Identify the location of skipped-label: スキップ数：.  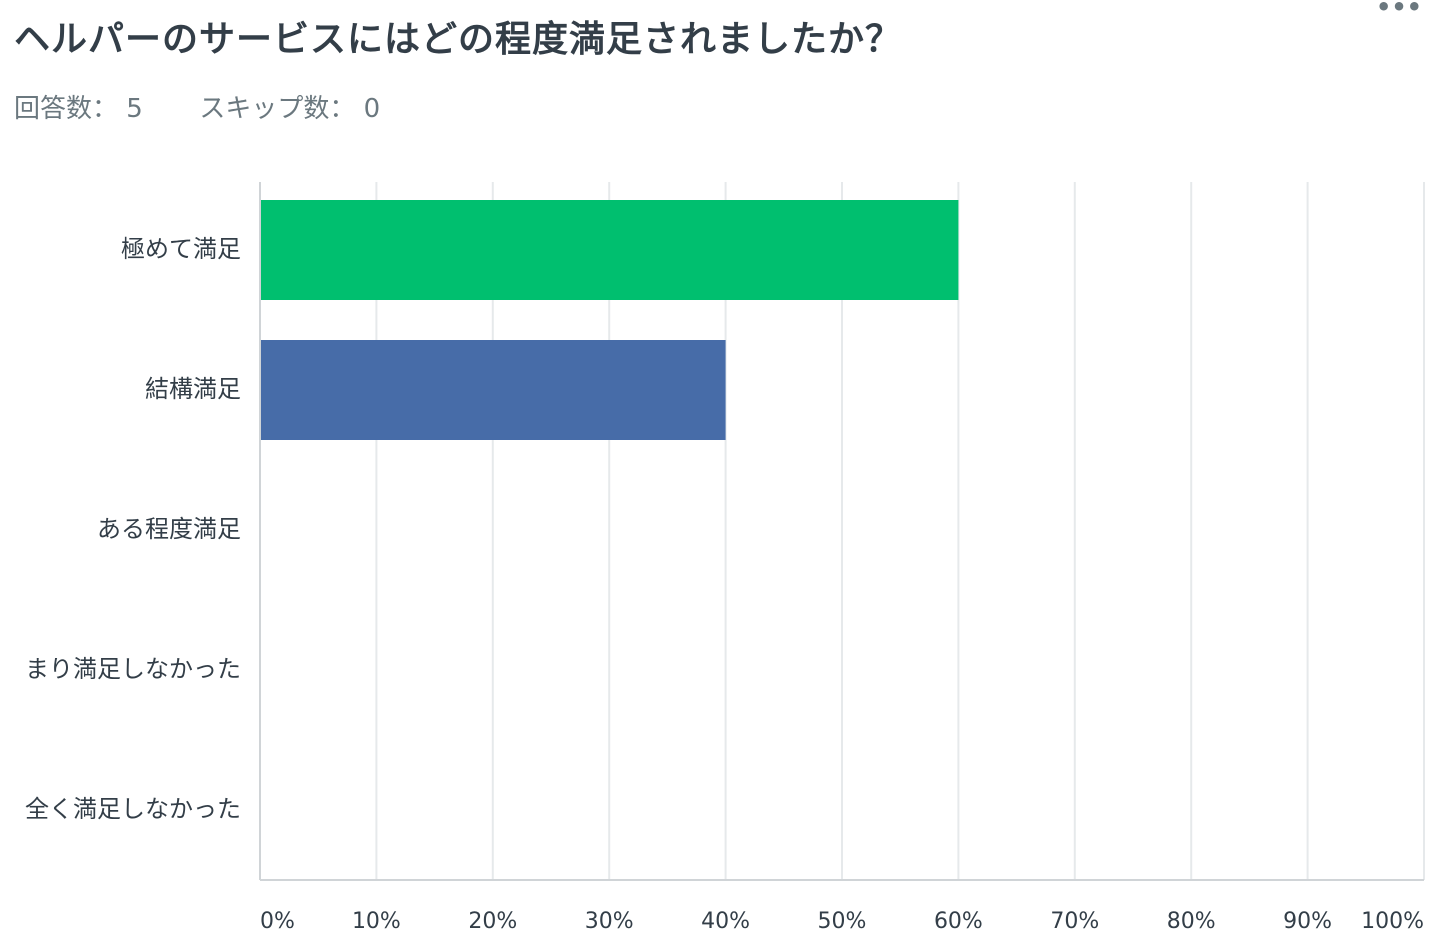
(277, 109).